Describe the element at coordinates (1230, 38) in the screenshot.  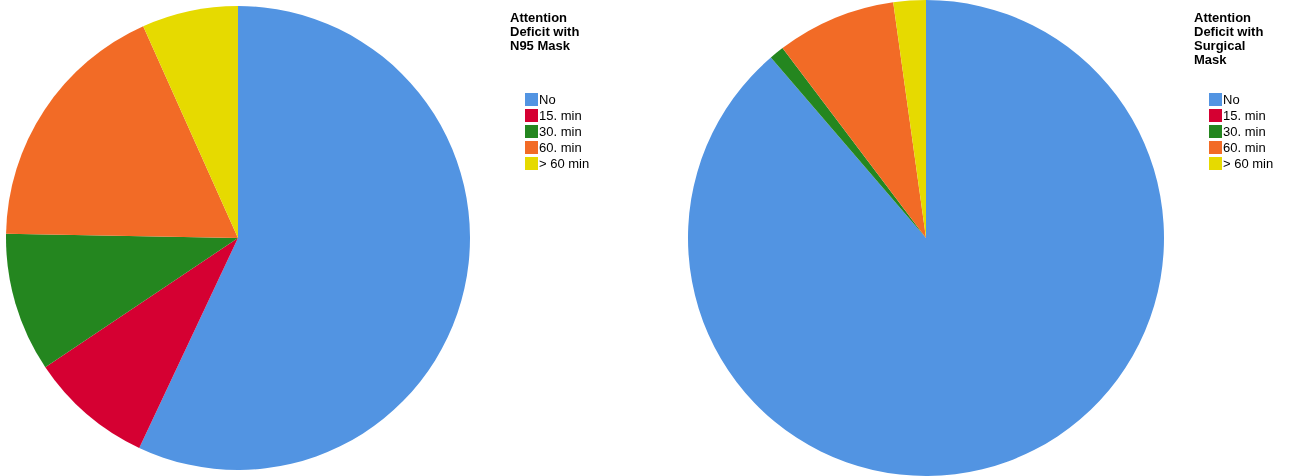
I see `legend-title: Attention Deficit with Surgical Mask` at that location.